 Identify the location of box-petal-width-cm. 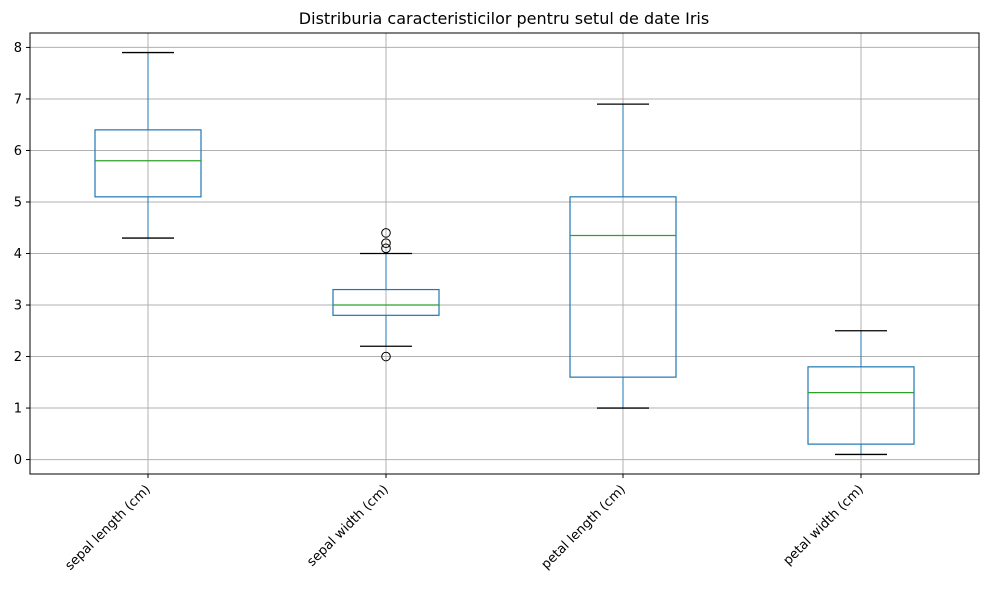
(861, 393).